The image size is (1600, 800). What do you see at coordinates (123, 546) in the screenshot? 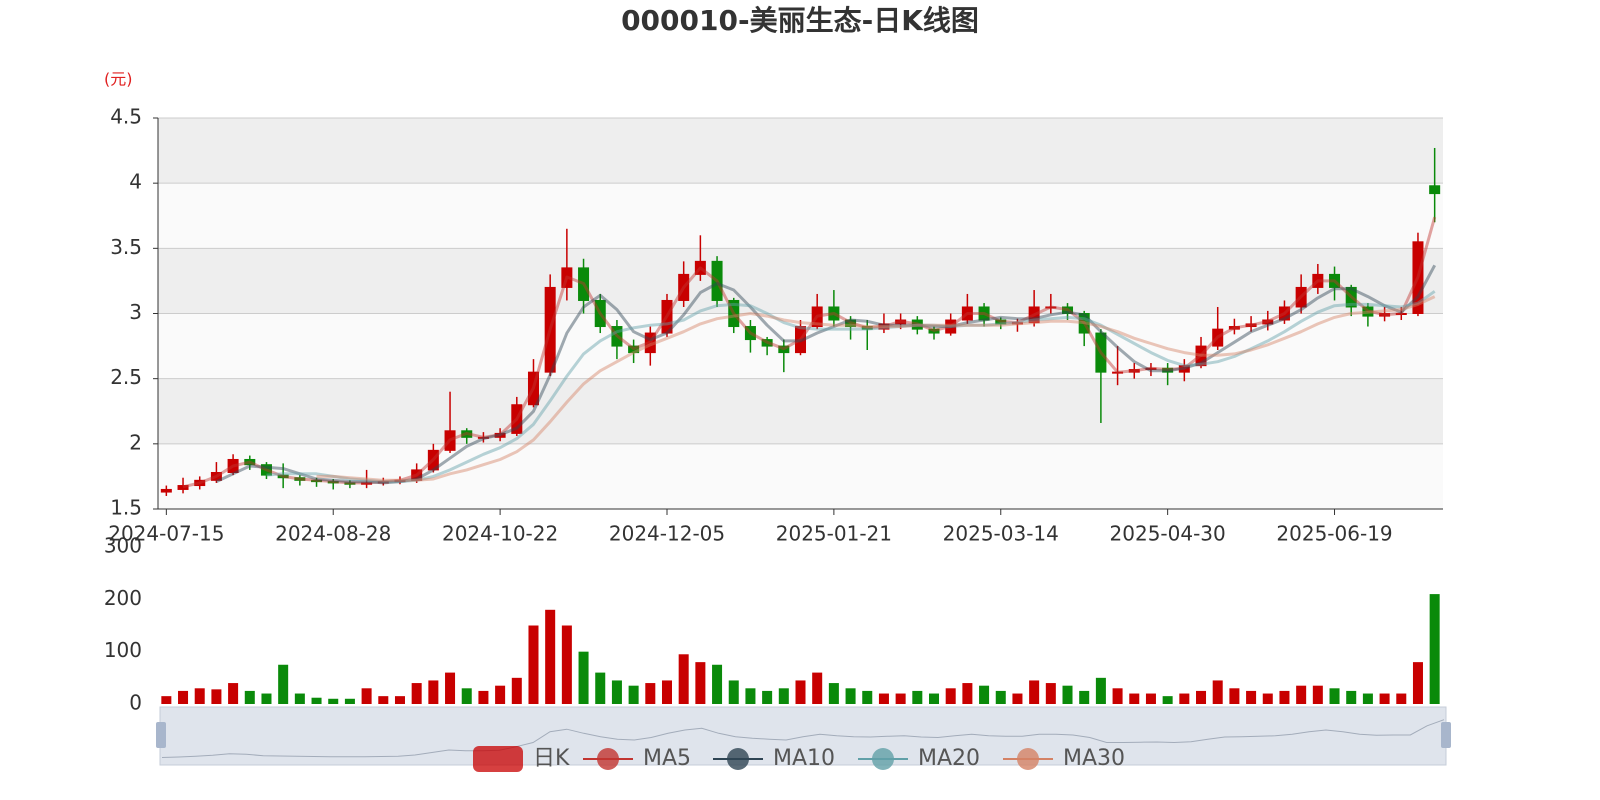
I see `volume-tick-label: 300` at bounding box center [123, 546].